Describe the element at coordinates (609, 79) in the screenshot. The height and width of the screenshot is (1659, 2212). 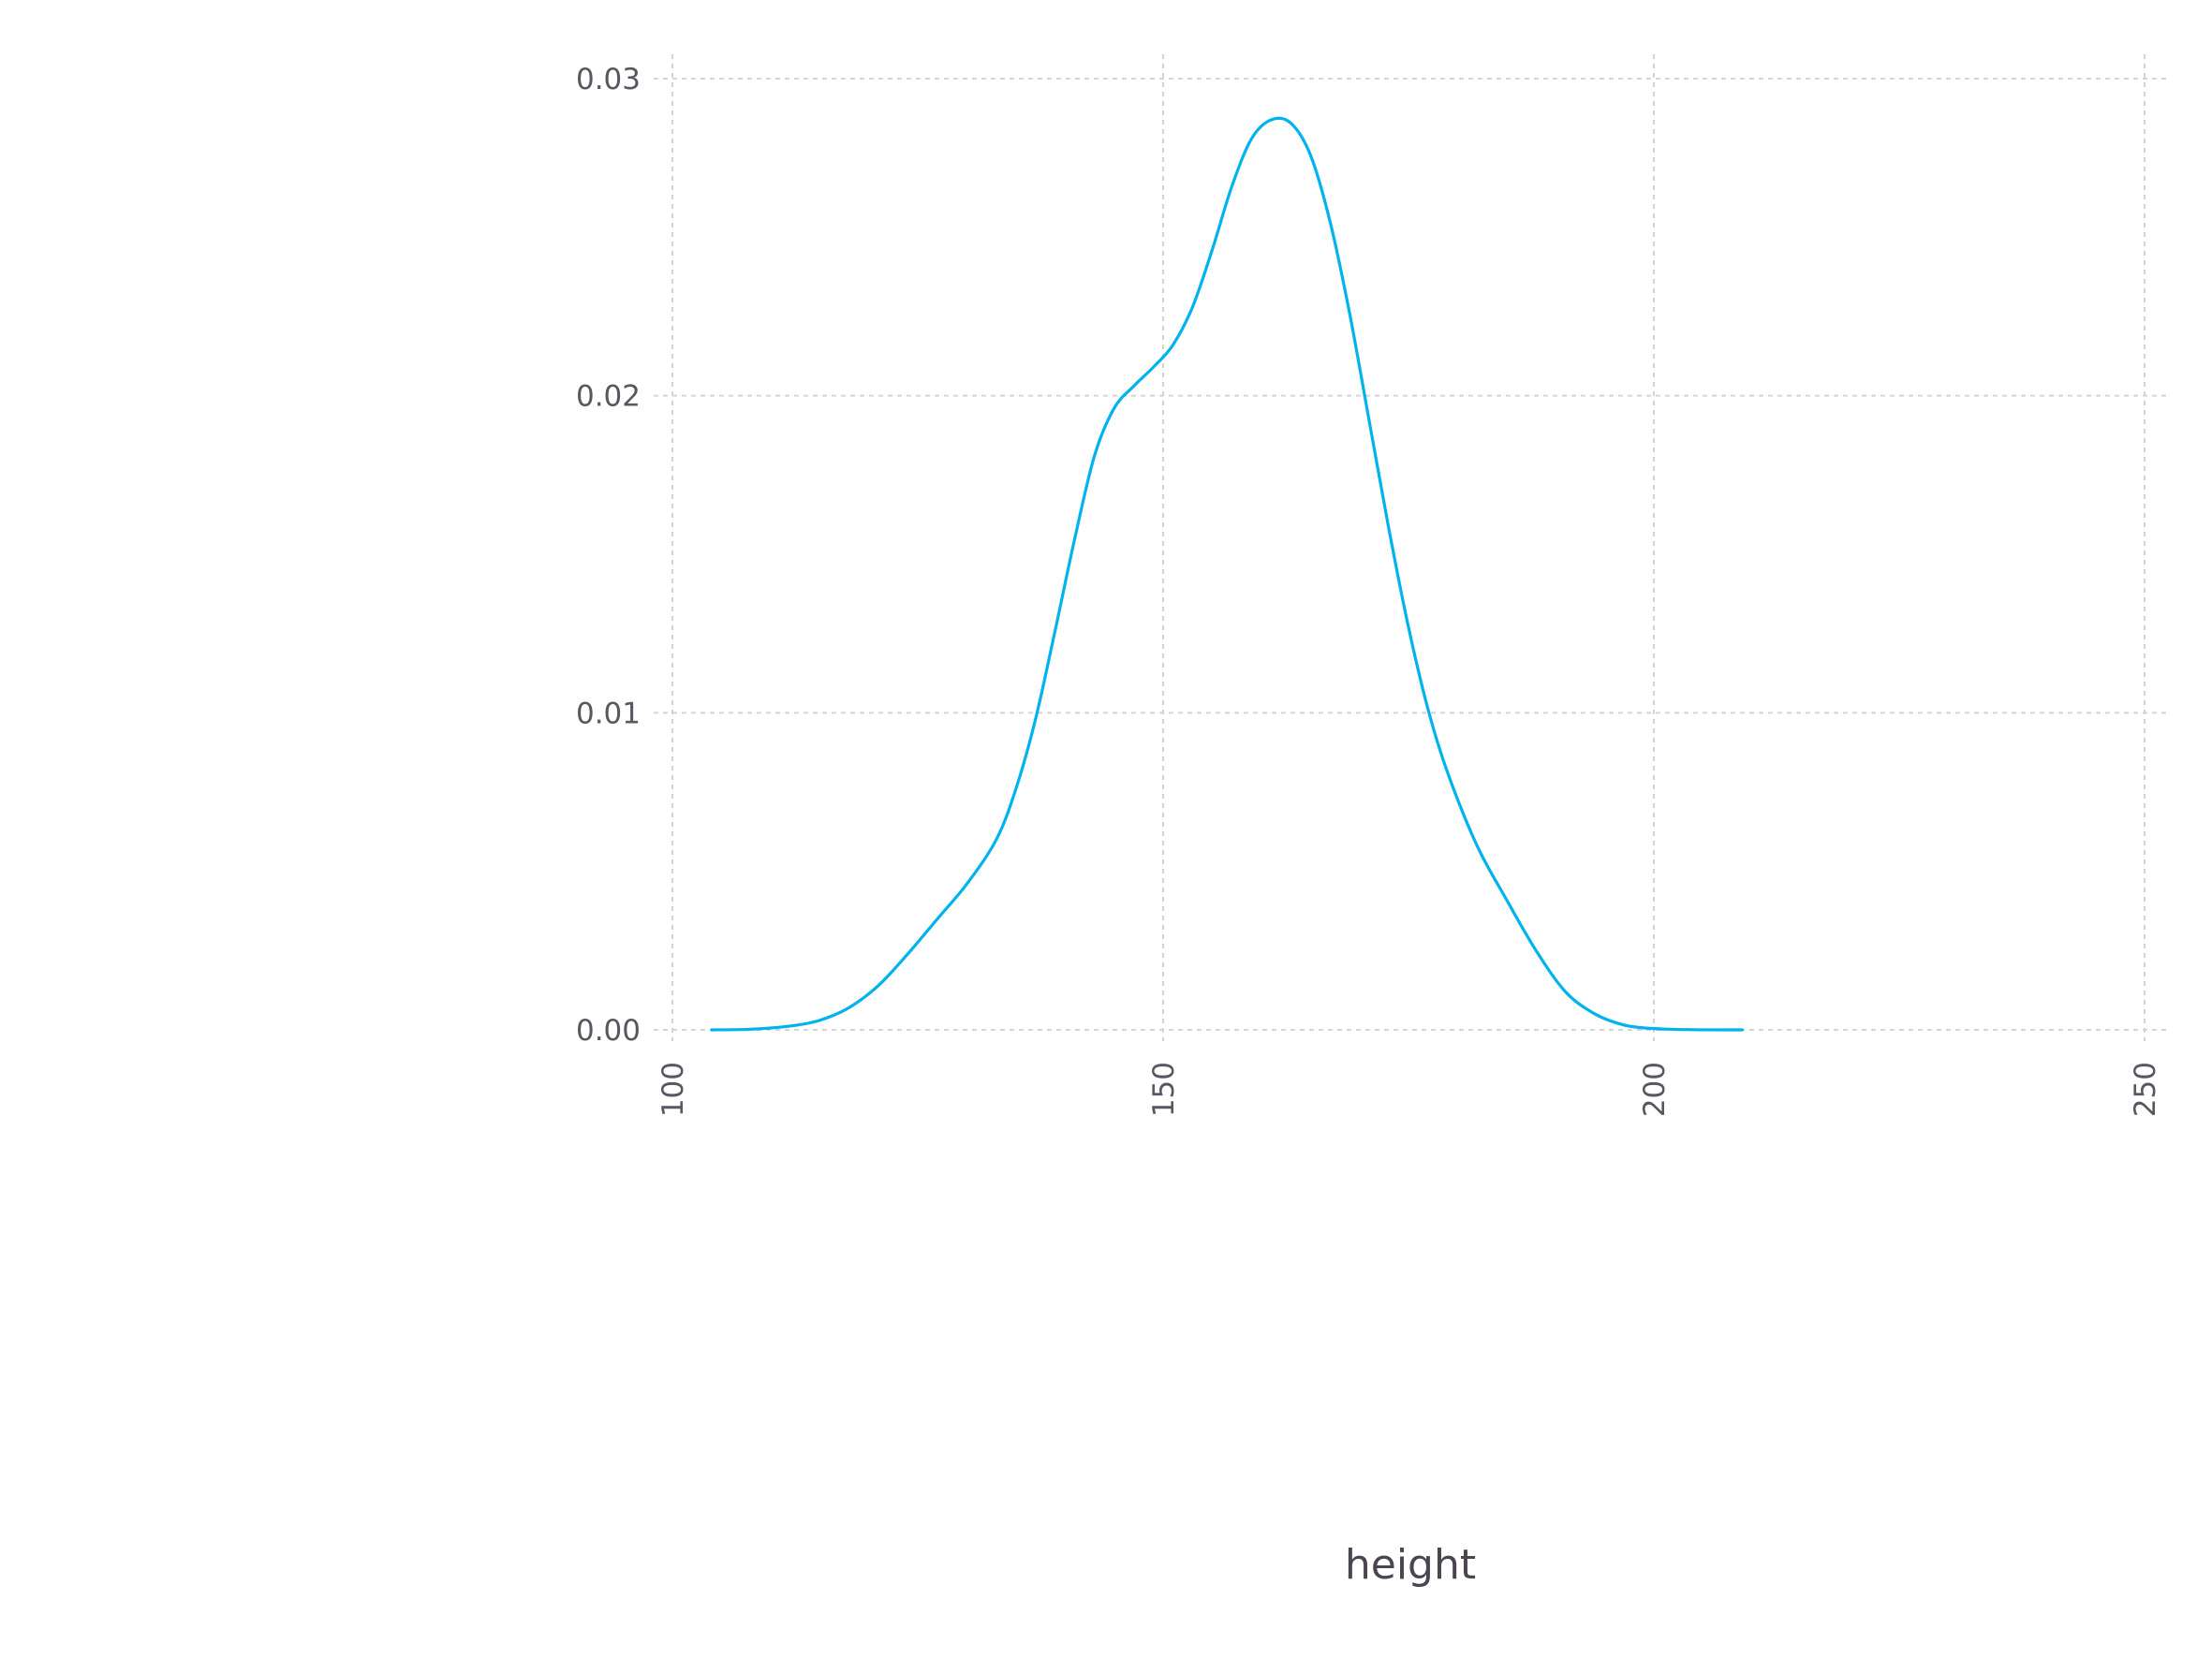
I see `y-tick-label-3: 0.03` at that location.